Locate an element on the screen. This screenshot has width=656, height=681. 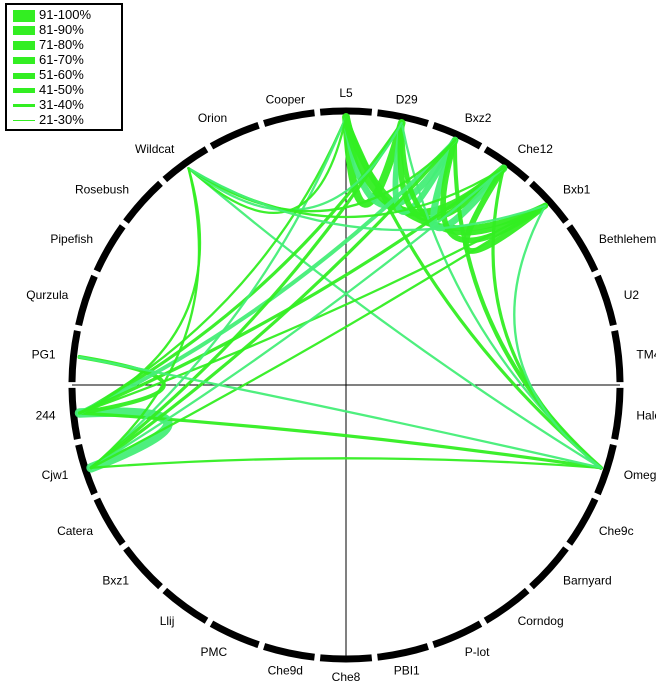
node-label-wildcat: Wildcat is located at coordinates (155, 149).